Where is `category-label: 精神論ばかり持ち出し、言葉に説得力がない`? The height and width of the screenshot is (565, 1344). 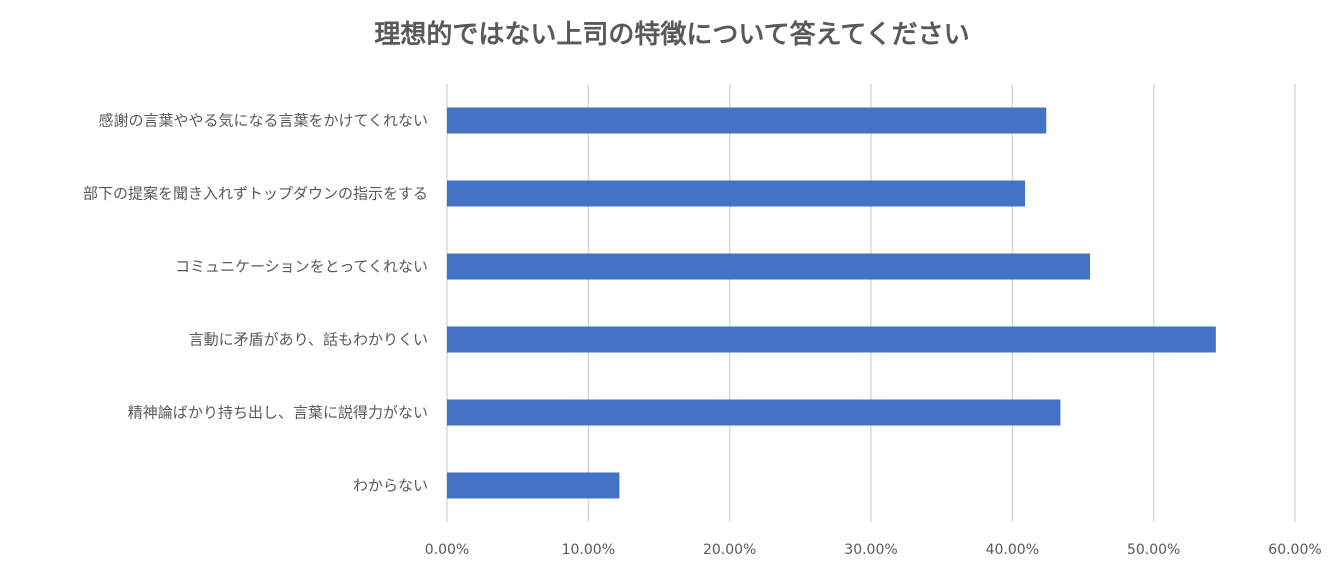 category-label: 精神論ばかり持ち出し、言葉に説得力がない is located at coordinates (278, 413).